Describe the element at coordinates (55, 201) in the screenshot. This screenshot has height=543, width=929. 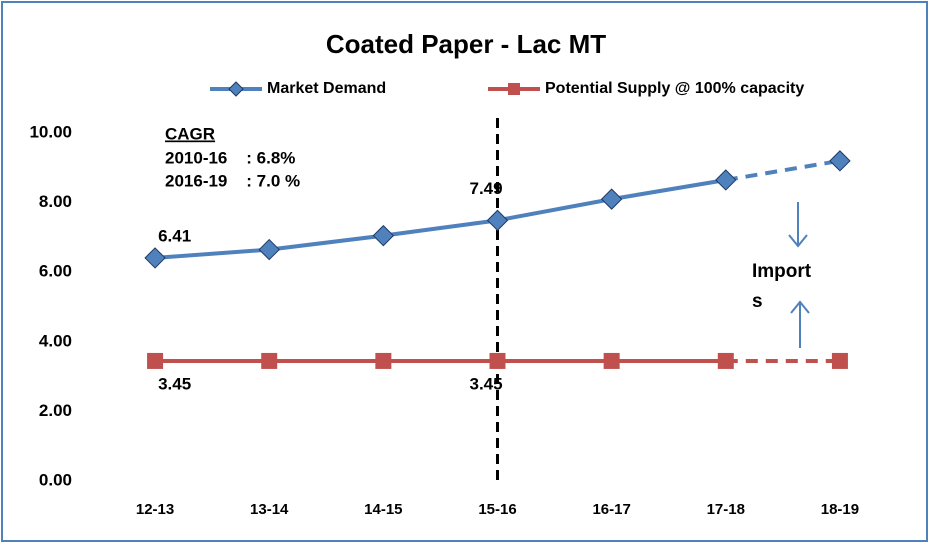
I see `y-tick-label: 8.00` at that location.